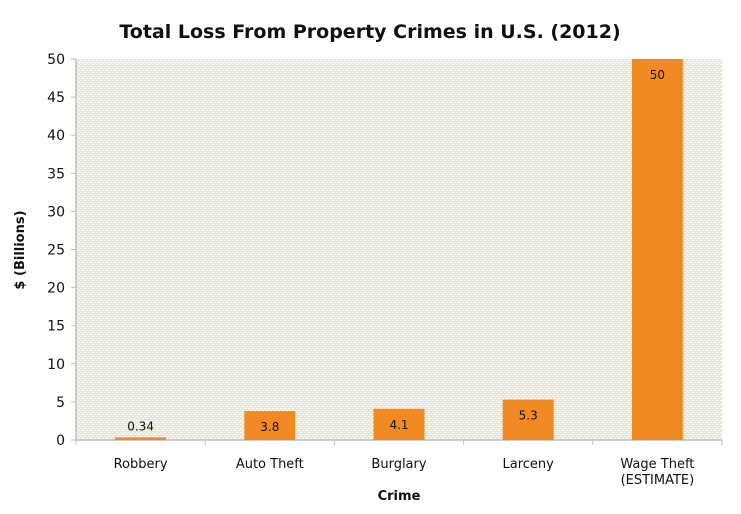 The image size is (741, 514). What do you see at coordinates (528, 416) in the screenshot?
I see `data-label: 5.3` at bounding box center [528, 416].